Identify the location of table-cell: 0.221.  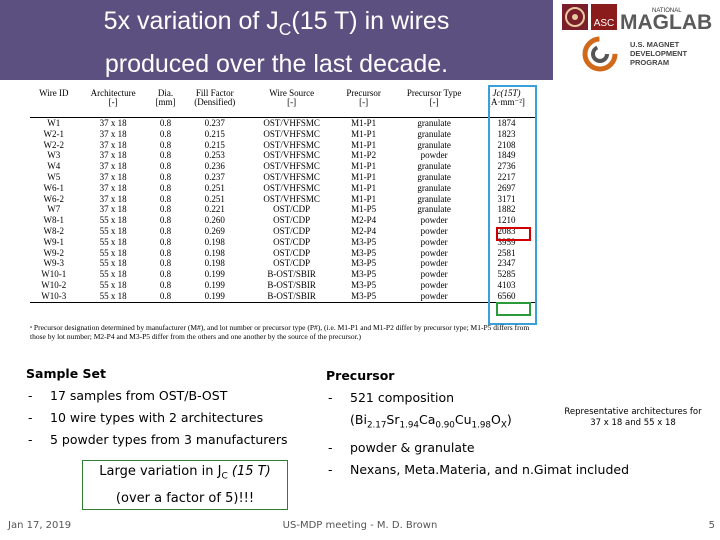
(214, 209).